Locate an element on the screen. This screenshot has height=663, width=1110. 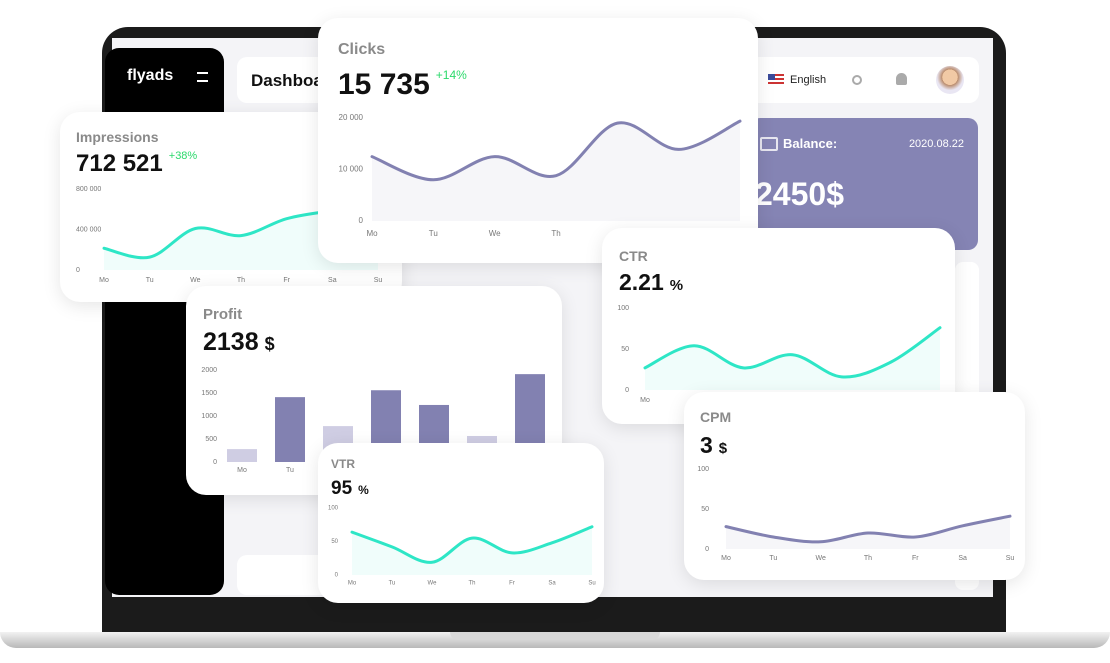
metric-card: VTR 95% 0 50 100 Mo Tu We Th Fr Sa Su is located at coordinates (461, 523).